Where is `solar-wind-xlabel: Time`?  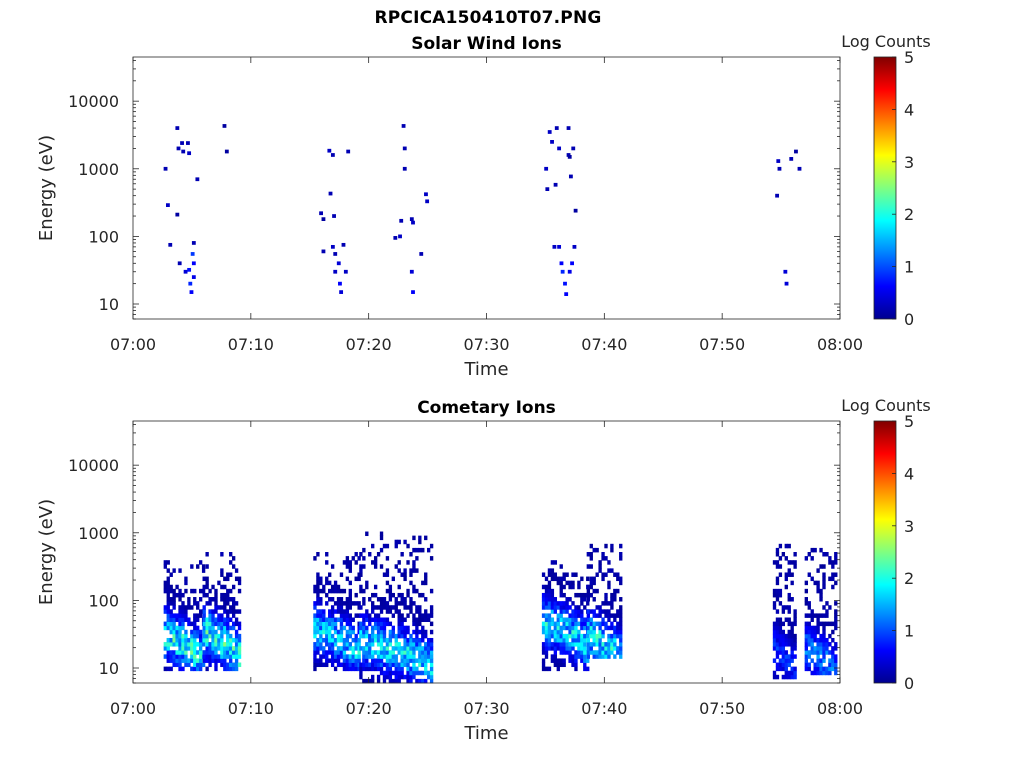 solar-wind-xlabel: Time is located at coordinates (485, 369).